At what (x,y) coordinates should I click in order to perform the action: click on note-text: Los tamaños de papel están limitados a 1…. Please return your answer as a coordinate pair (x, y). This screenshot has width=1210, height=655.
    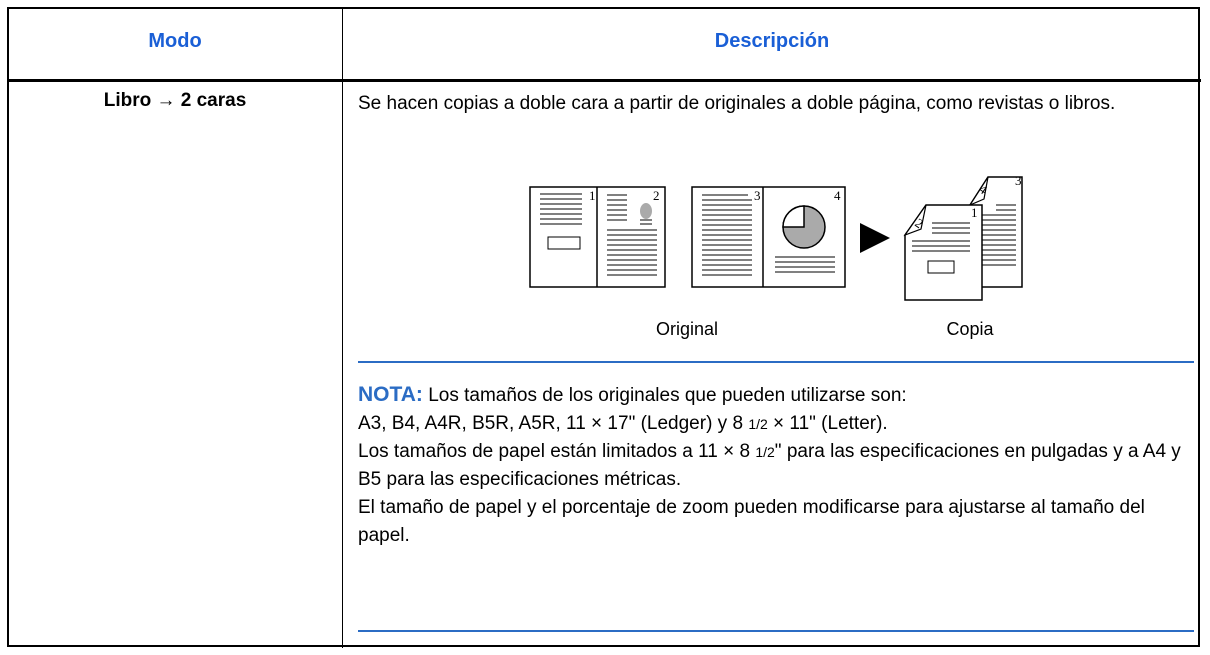
    Looking at the image, I should click on (557, 451).